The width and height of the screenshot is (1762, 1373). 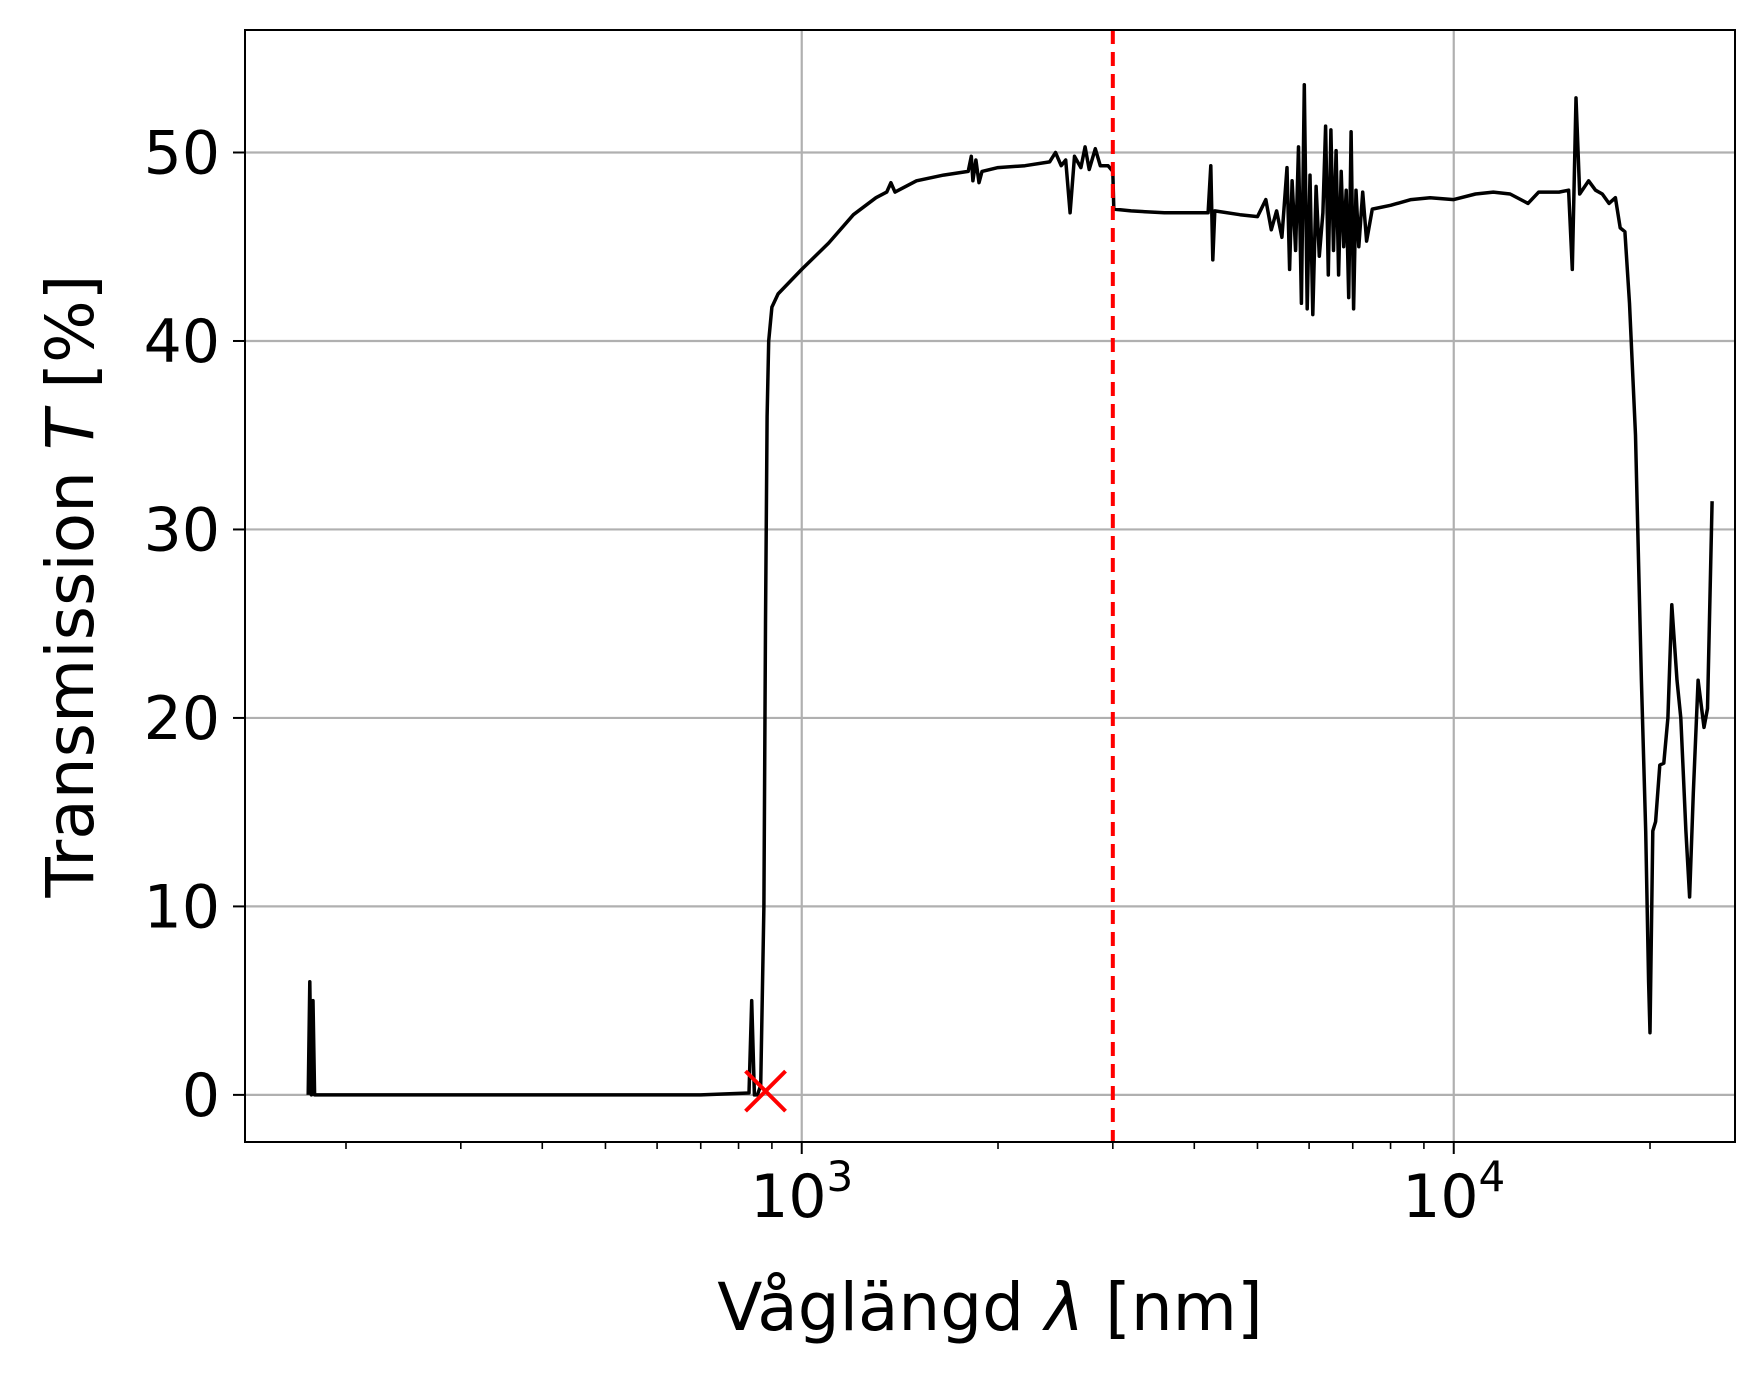 What do you see at coordinates (70, 587) in the screenshot?
I see `y-axis-label: Transmission T [%]` at bounding box center [70, 587].